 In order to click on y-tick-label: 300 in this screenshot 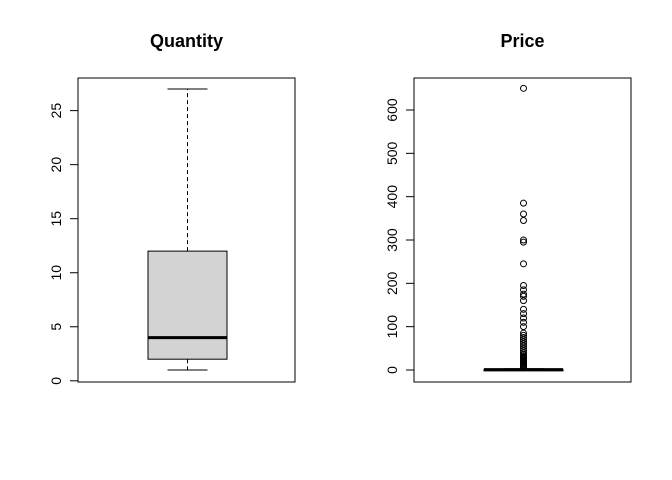, I will do `click(392, 240)`.